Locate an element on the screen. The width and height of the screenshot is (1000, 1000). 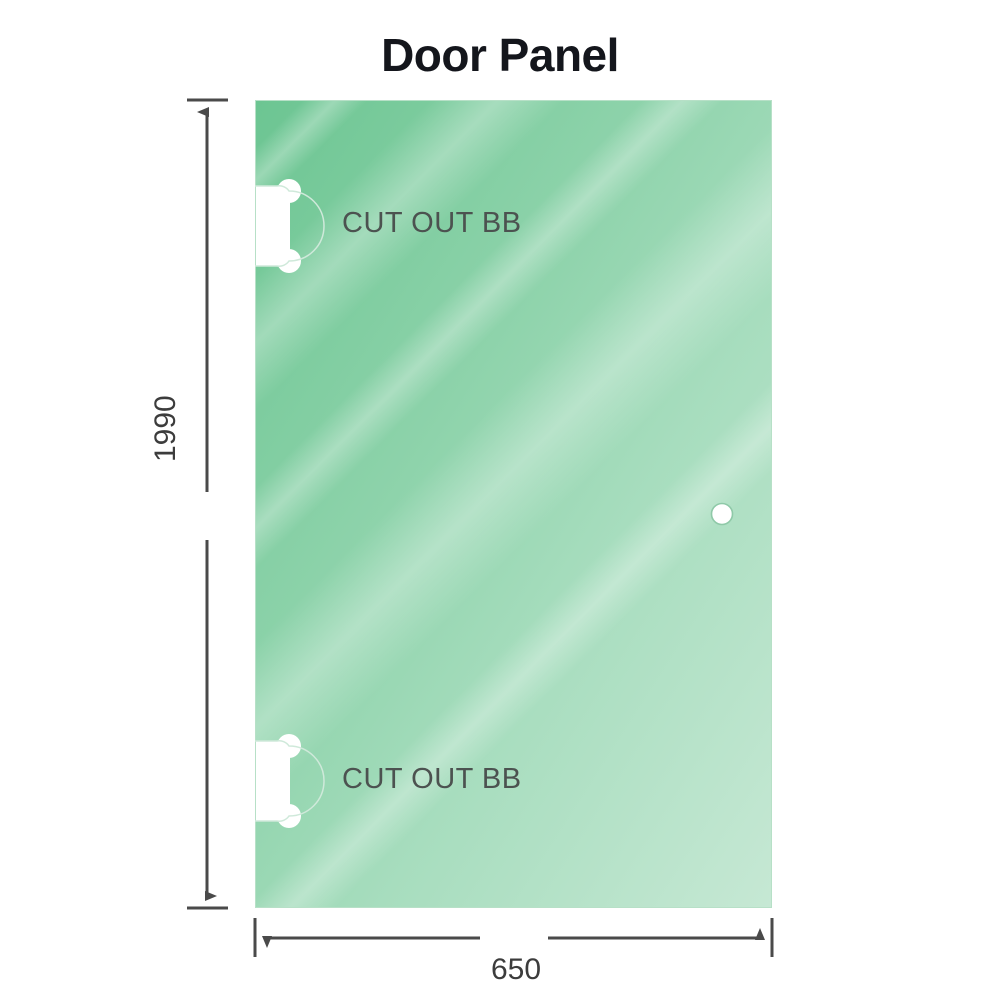
drawing-title: Door Panel is located at coordinates (500, 55).